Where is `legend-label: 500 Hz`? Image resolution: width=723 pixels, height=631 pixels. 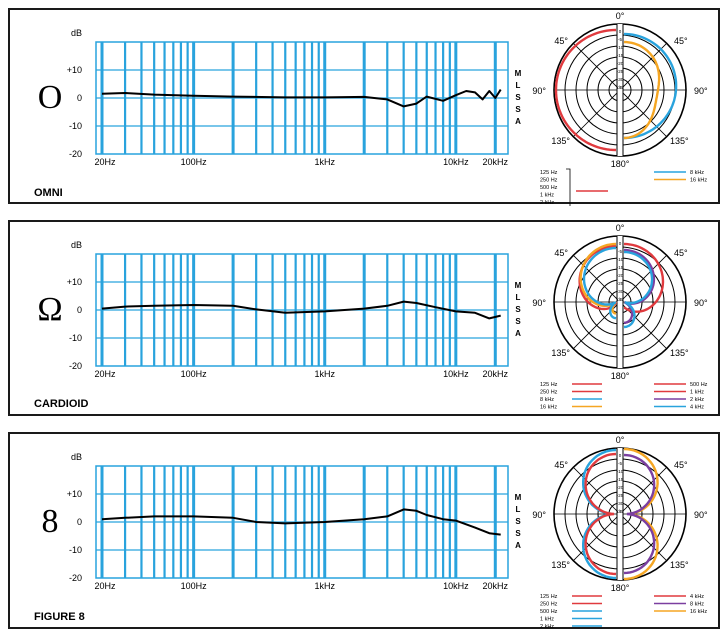 legend-label: 500 Hz is located at coordinates (549, 612).